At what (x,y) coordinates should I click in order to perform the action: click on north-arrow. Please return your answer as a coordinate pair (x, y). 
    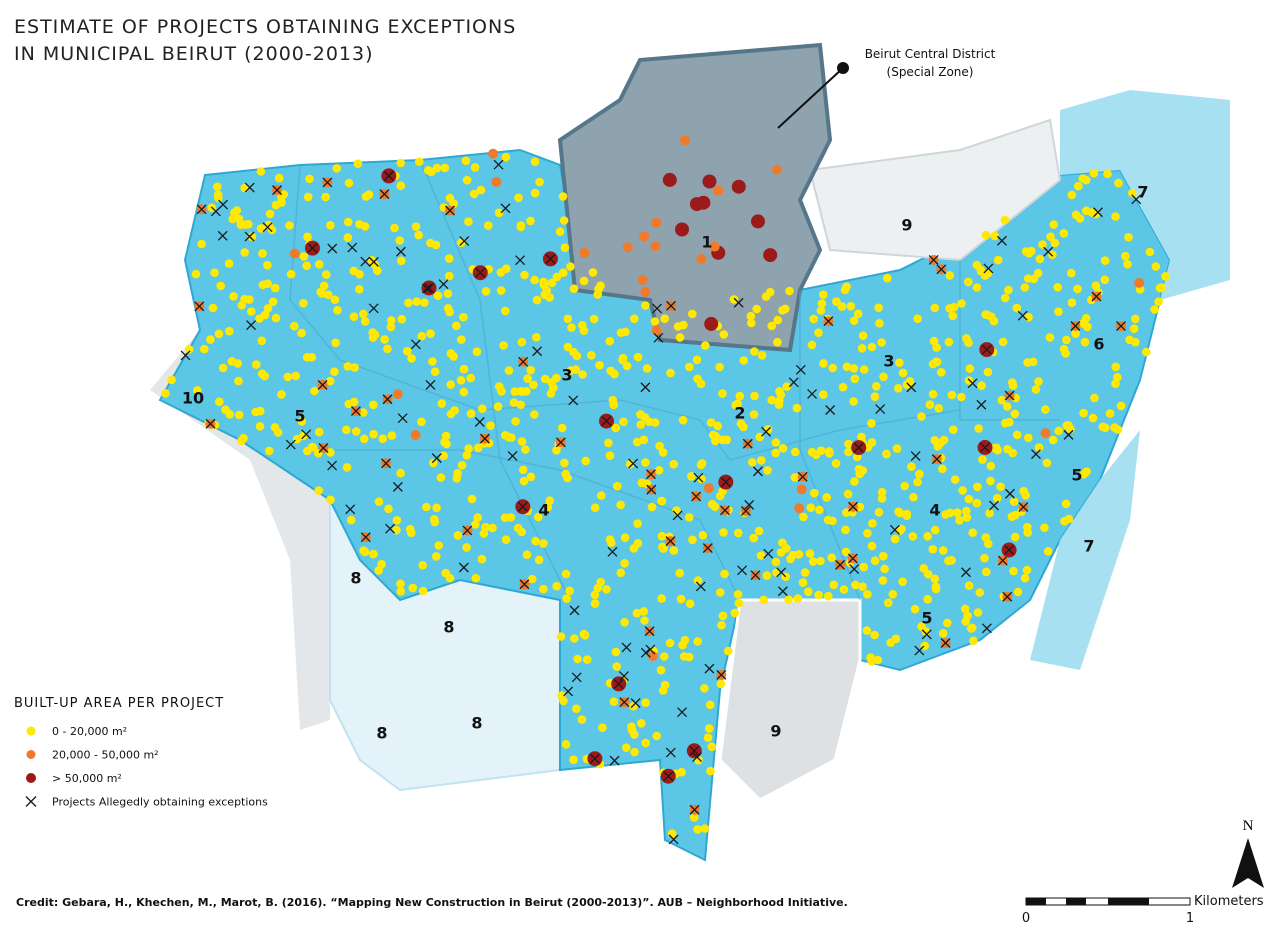
    Looking at the image, I should click on (1248, 863).